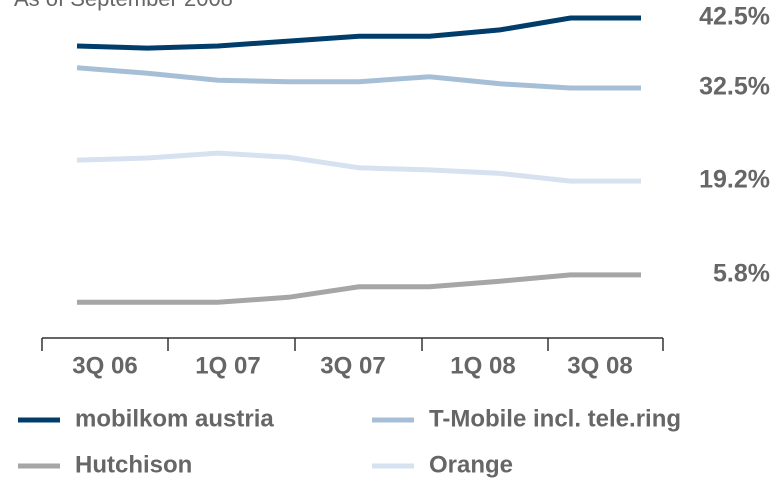 The image size is (776, 481). Describe the element at coordinates (599, 365) in the screenshot. I see `x-tick-label: 3Q 08` at that location.